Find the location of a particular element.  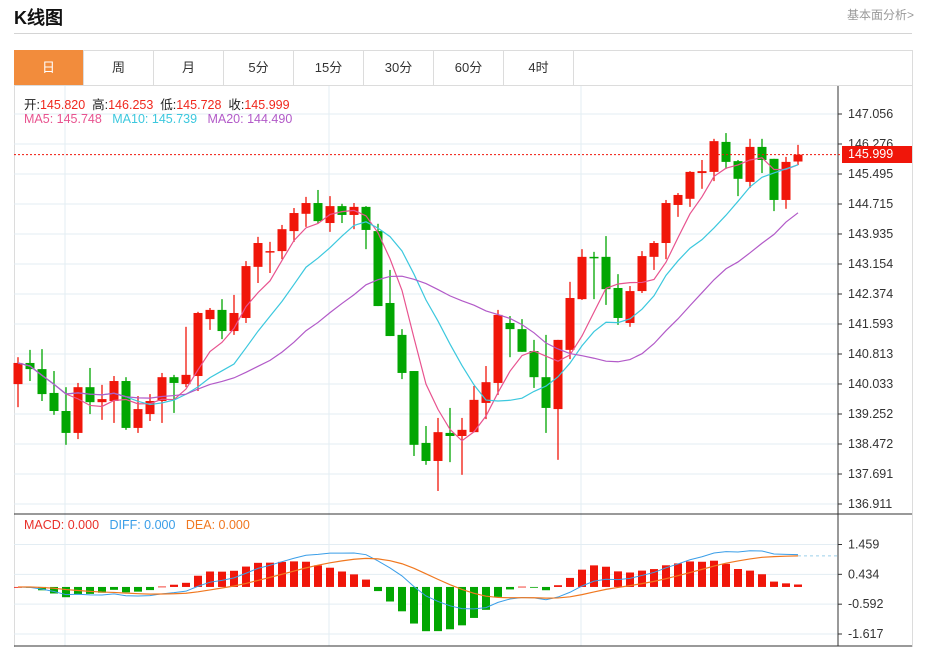

tab-60min: 60分 is located at coordinates (469, 67).